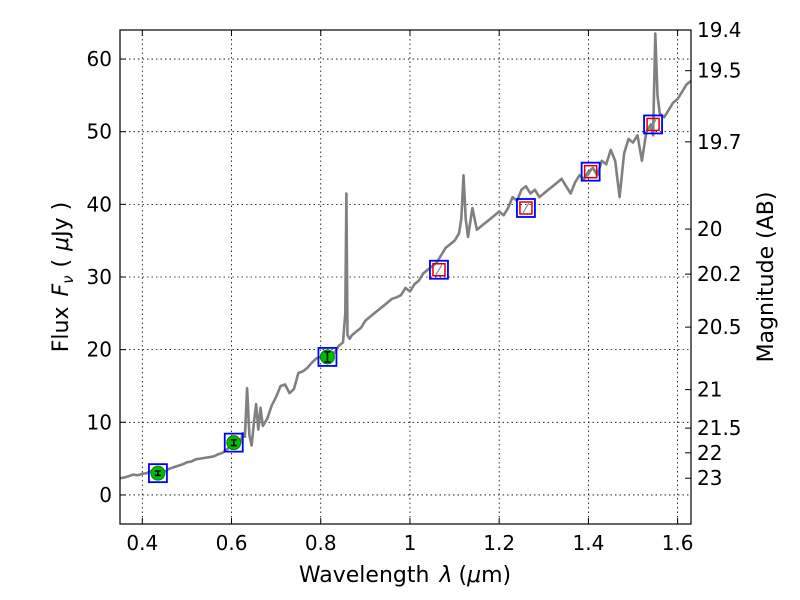  Describe the element at coordinates (232, 543) in the screenshot. I see `x-tick-label: 0.6` at that location.